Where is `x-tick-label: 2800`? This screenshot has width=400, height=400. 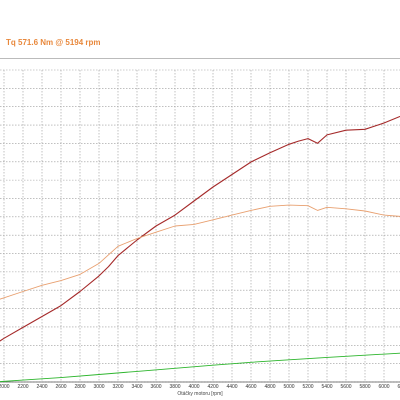 x-tick-label: 2800 is located at coordinates (79, 387).